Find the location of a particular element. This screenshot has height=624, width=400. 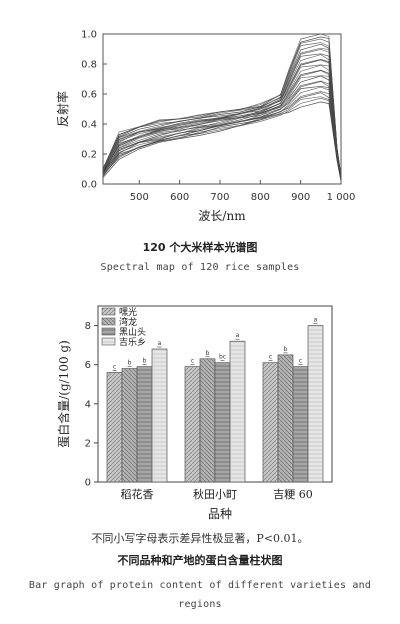

x-tick-label: 900 is located at coordinates (300, 197).